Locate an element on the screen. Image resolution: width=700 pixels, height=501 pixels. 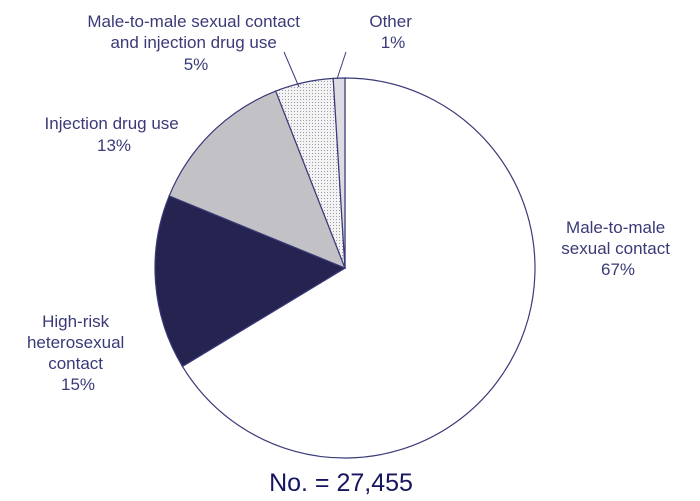
slice-heterosexual is located at coordinates (250, 281).